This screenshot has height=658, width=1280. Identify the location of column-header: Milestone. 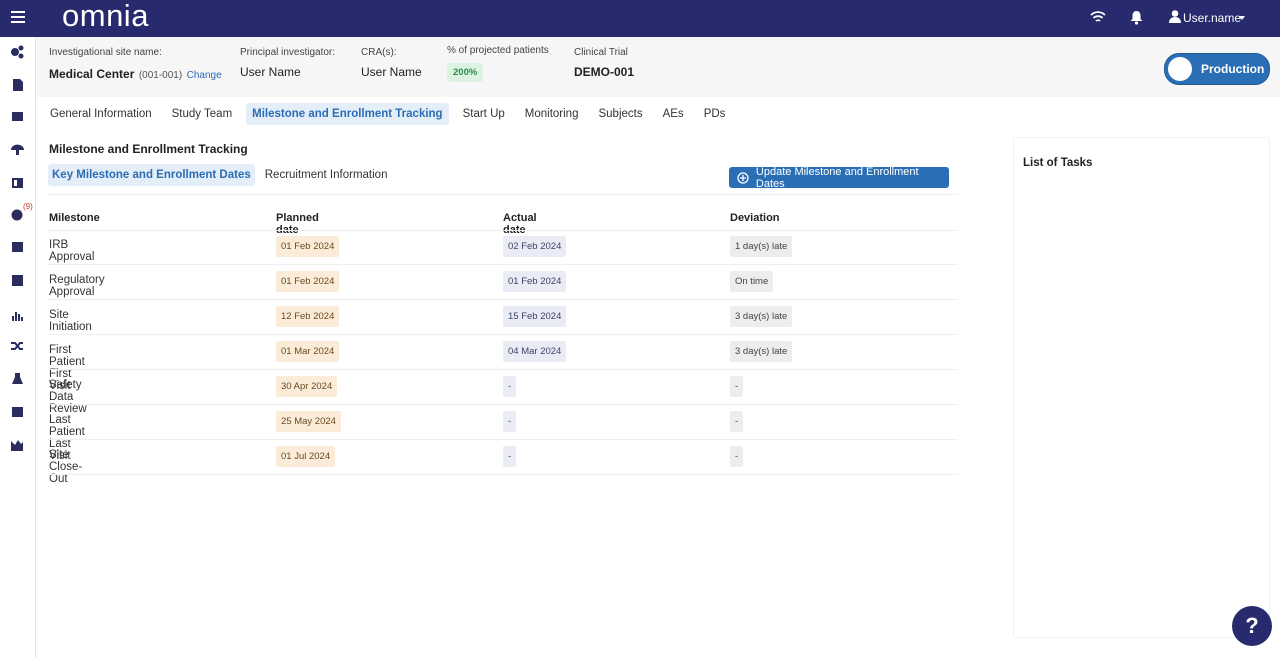
(74, 218).